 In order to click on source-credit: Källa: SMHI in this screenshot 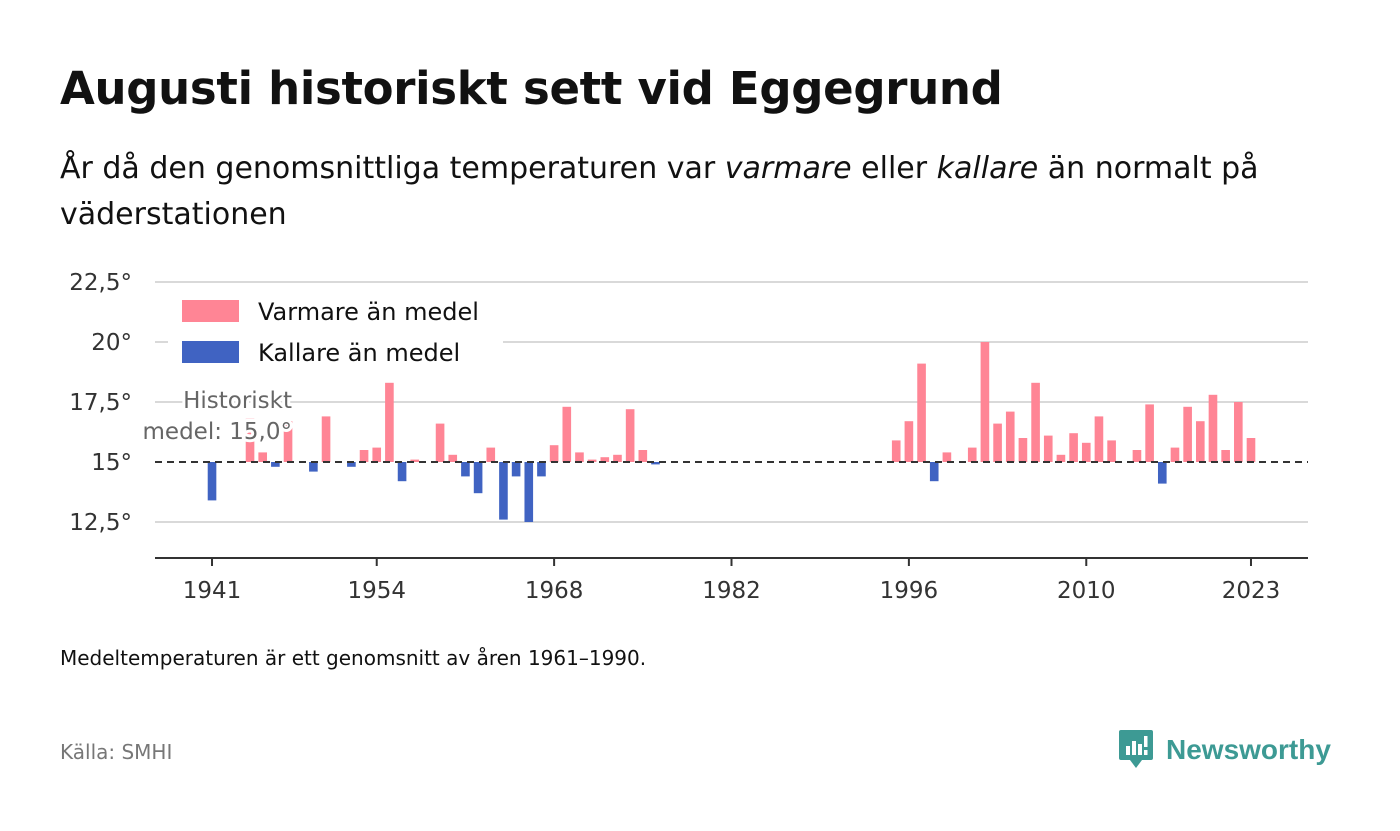, I will do `click(116, 752)`.